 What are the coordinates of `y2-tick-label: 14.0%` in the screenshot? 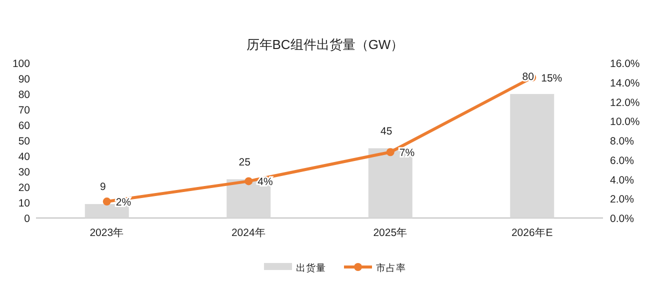 It's located at (625, 83).